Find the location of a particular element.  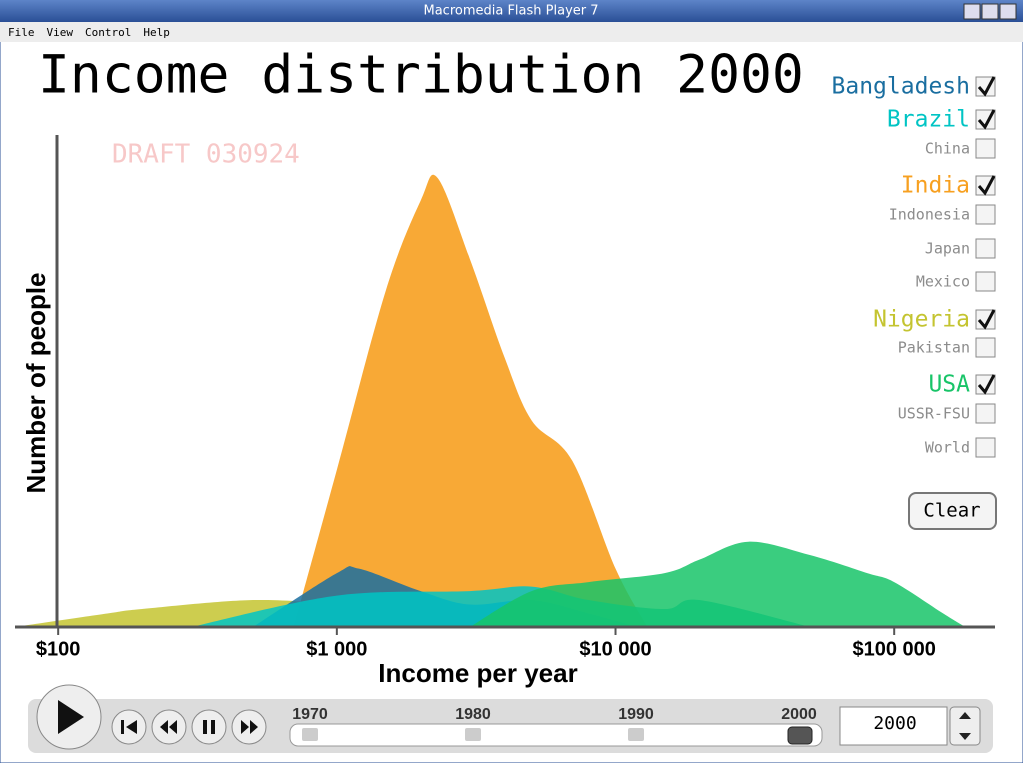

title-bar is located at coordinates (511, 11).